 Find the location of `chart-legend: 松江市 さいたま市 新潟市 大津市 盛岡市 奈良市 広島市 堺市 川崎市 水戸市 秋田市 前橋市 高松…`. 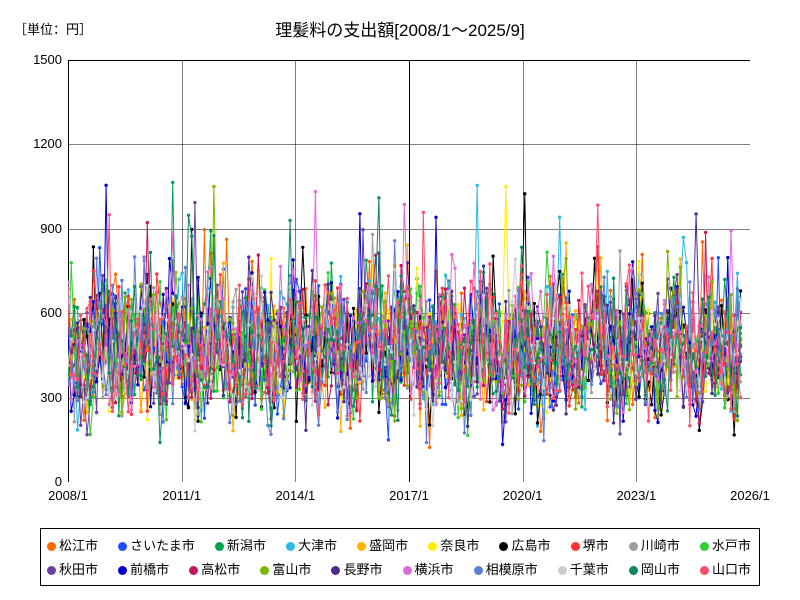

chart-legend: 松江市 さいたま市 新潟市 大津市 盛岡市 奈良市 広島市 堺市 川崎市 水戸市 秋田市 前橋市 高松… is located at coordinates (400, 557).